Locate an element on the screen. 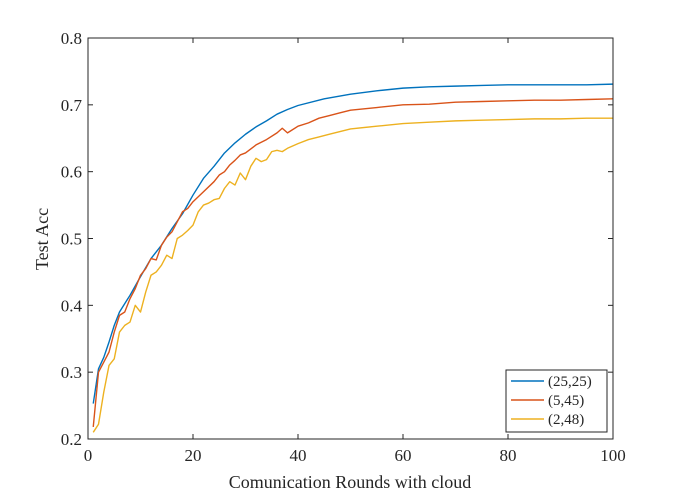 This screenshot has height=499, width=677. x-tick-label: 100 is located at coordinates (613, 455).